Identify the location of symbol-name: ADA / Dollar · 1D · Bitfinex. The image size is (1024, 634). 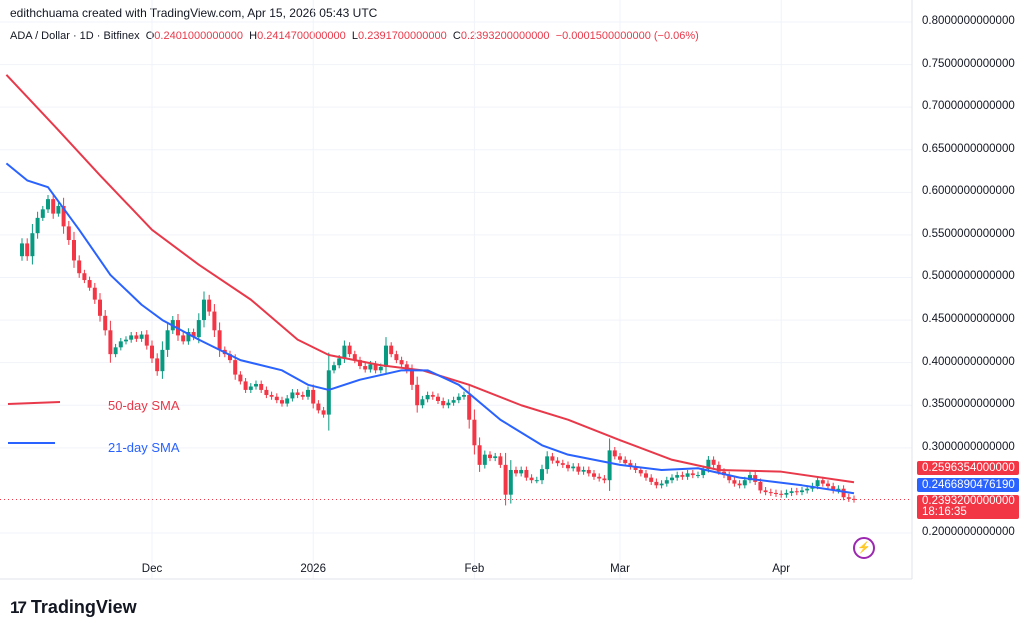
(75, 36).